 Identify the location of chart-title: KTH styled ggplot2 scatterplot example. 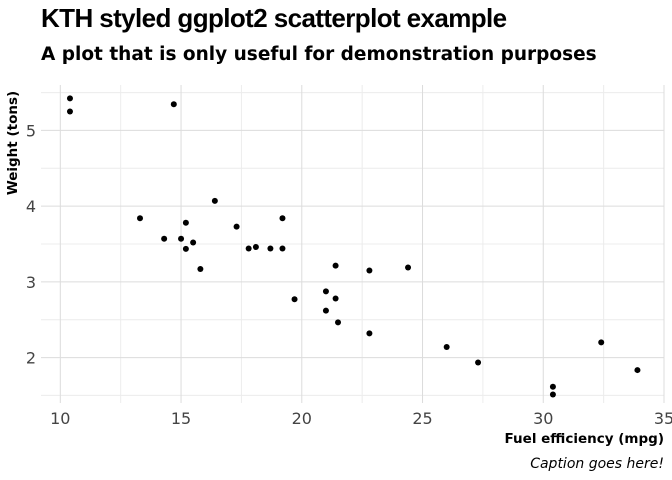
(274, 18).